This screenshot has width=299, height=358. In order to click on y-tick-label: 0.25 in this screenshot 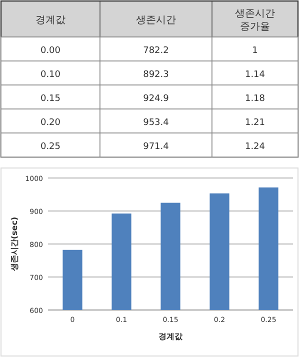, I will do `click(50, 147)`.